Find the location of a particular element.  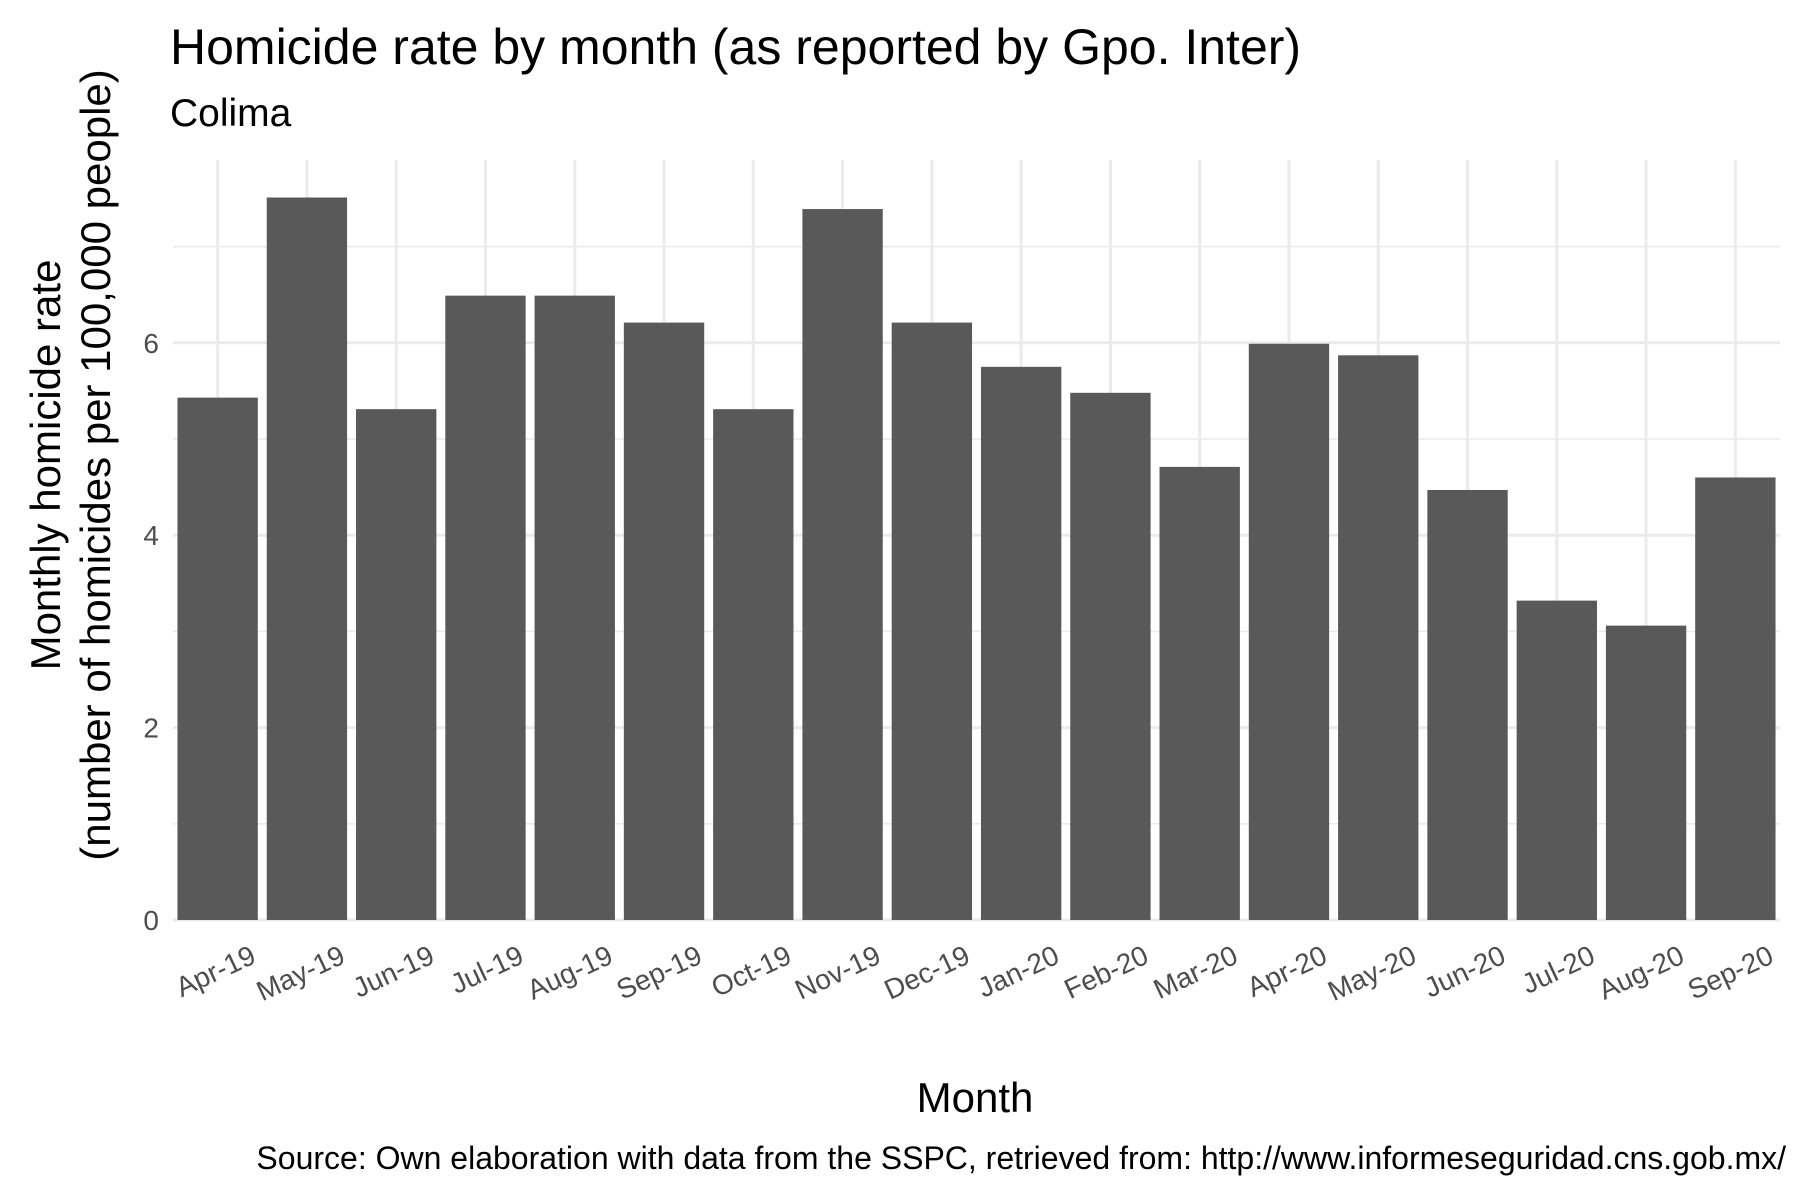

chart-subtitle: Colima is located at coordinates (231, 113).